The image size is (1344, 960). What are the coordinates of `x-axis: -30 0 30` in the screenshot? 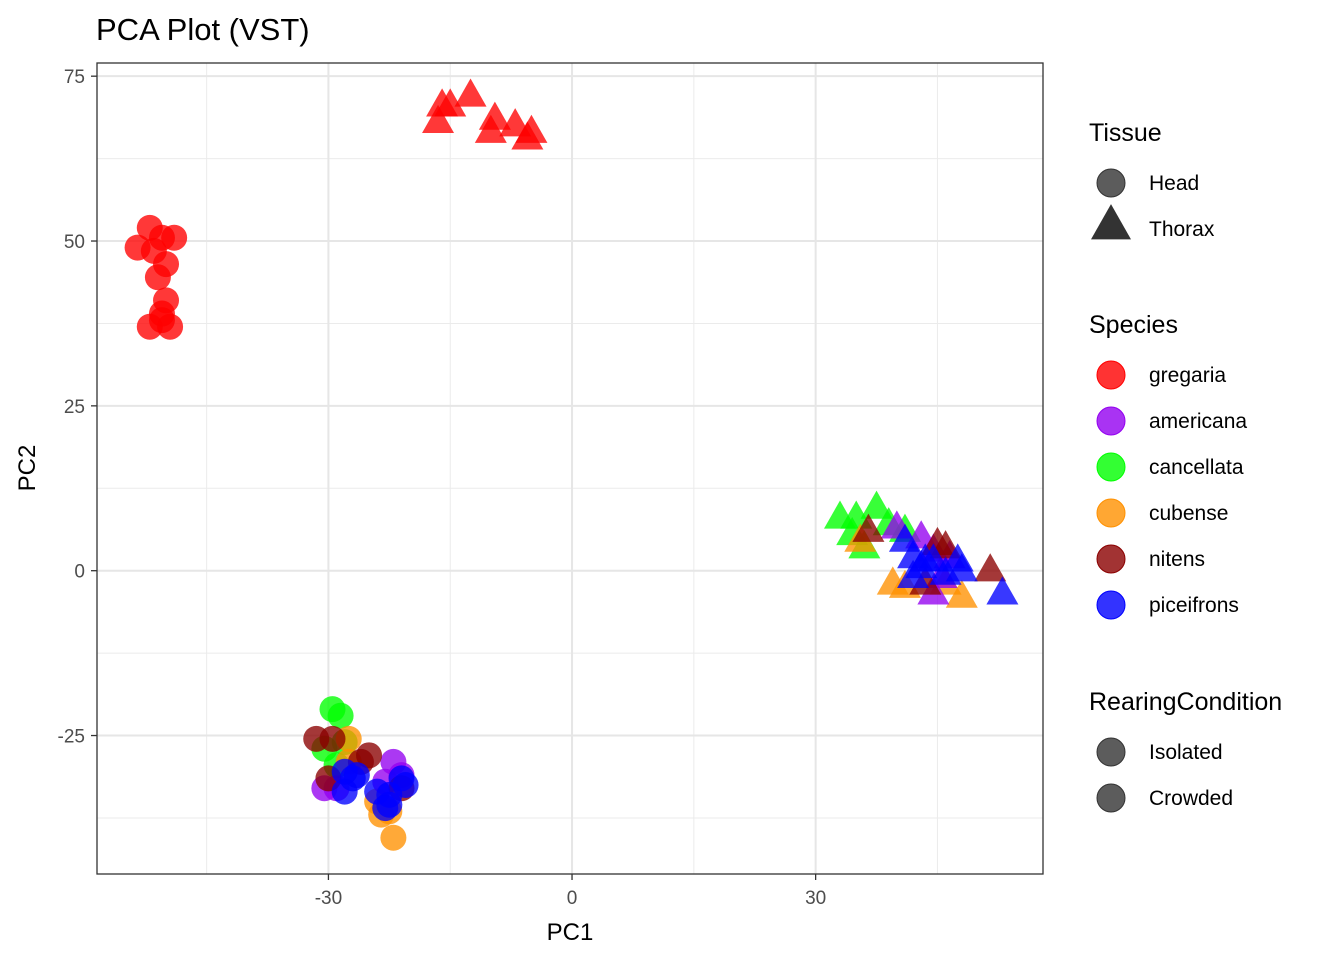 It's located at (570, 891).